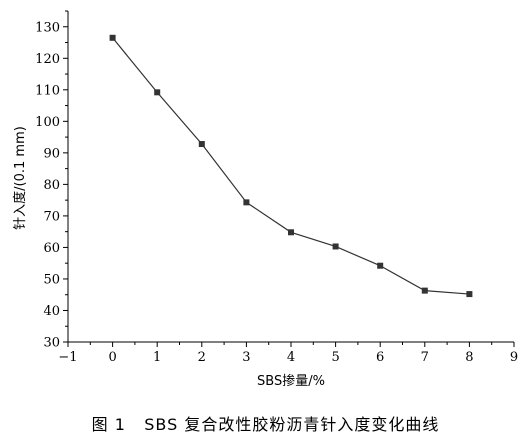  Describe the element at coordinates (291, 381) in the screenshot. I see `x-axis-title: SBS掺量/%` at that location.